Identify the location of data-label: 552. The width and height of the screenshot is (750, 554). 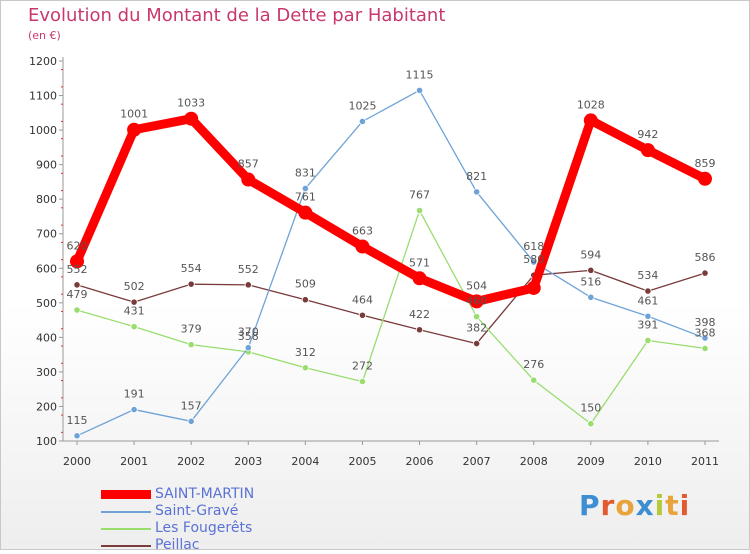
(248, 269).